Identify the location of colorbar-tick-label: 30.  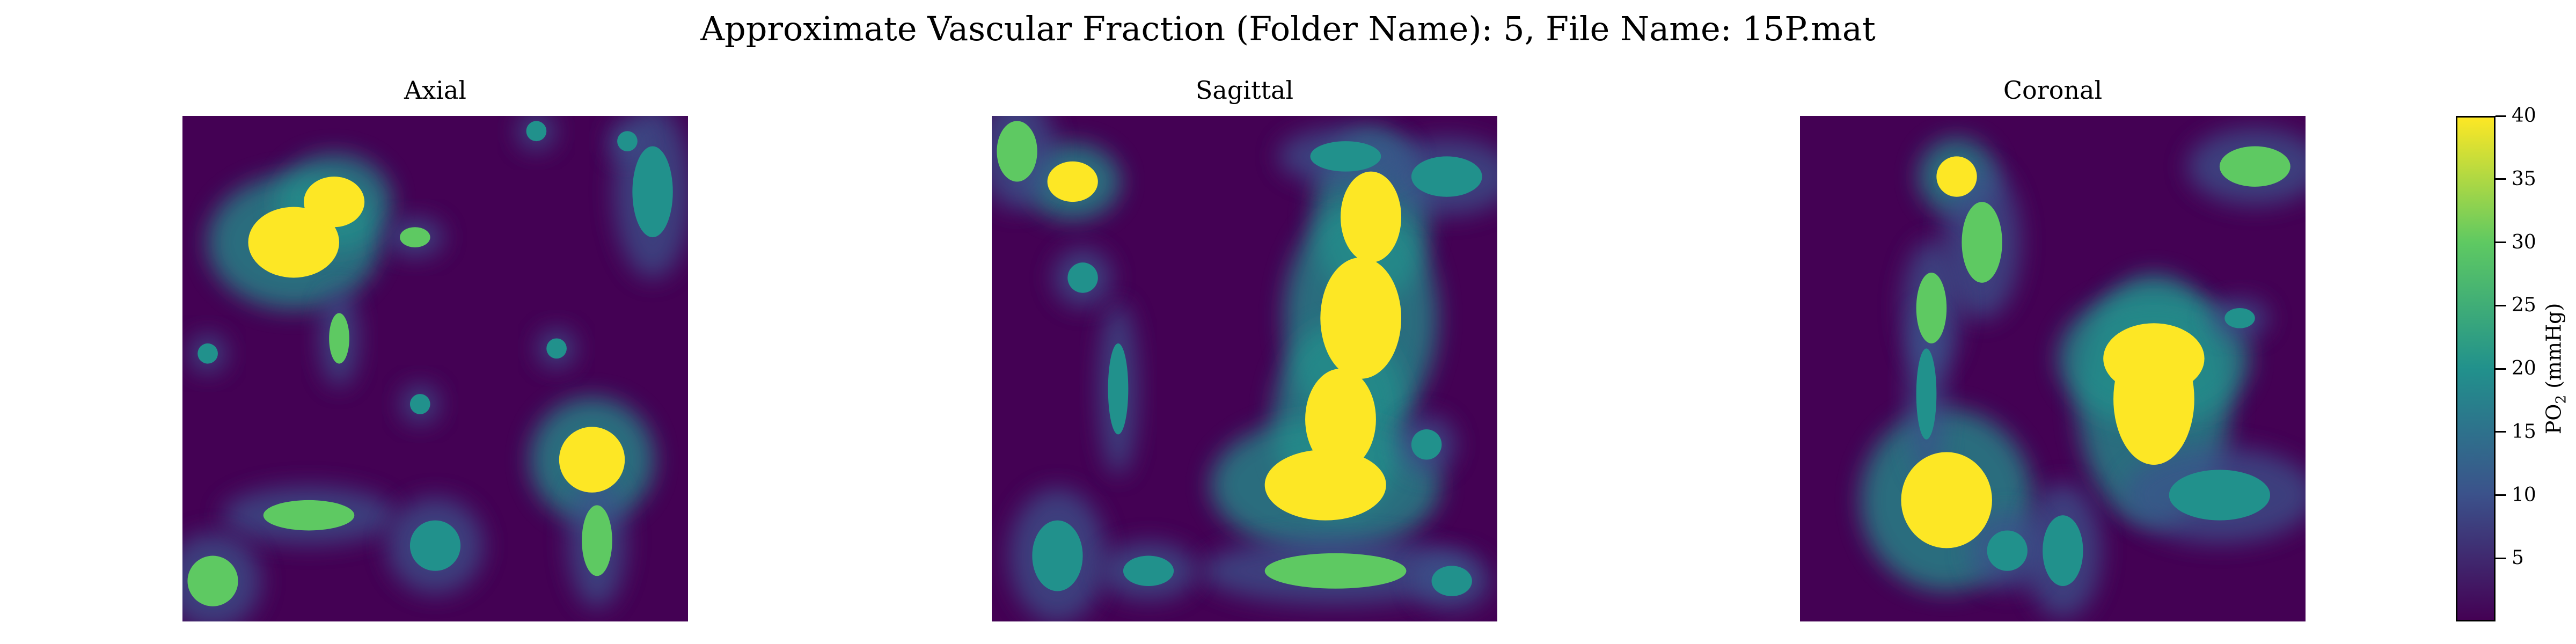
(2524, 242).